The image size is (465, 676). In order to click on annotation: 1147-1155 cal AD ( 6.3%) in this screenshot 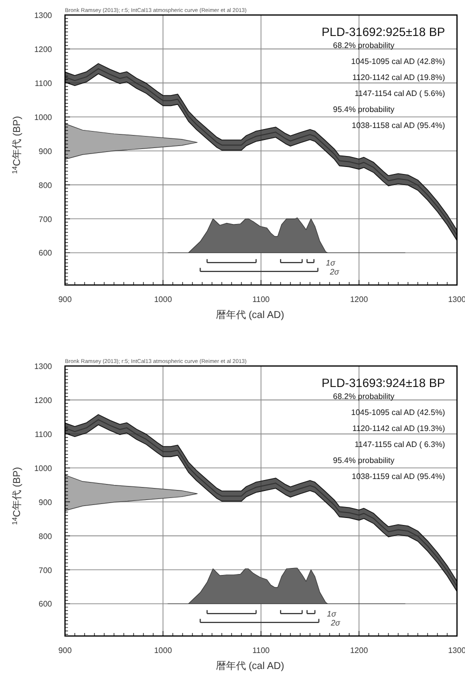, I will do `click(400, 444)`.